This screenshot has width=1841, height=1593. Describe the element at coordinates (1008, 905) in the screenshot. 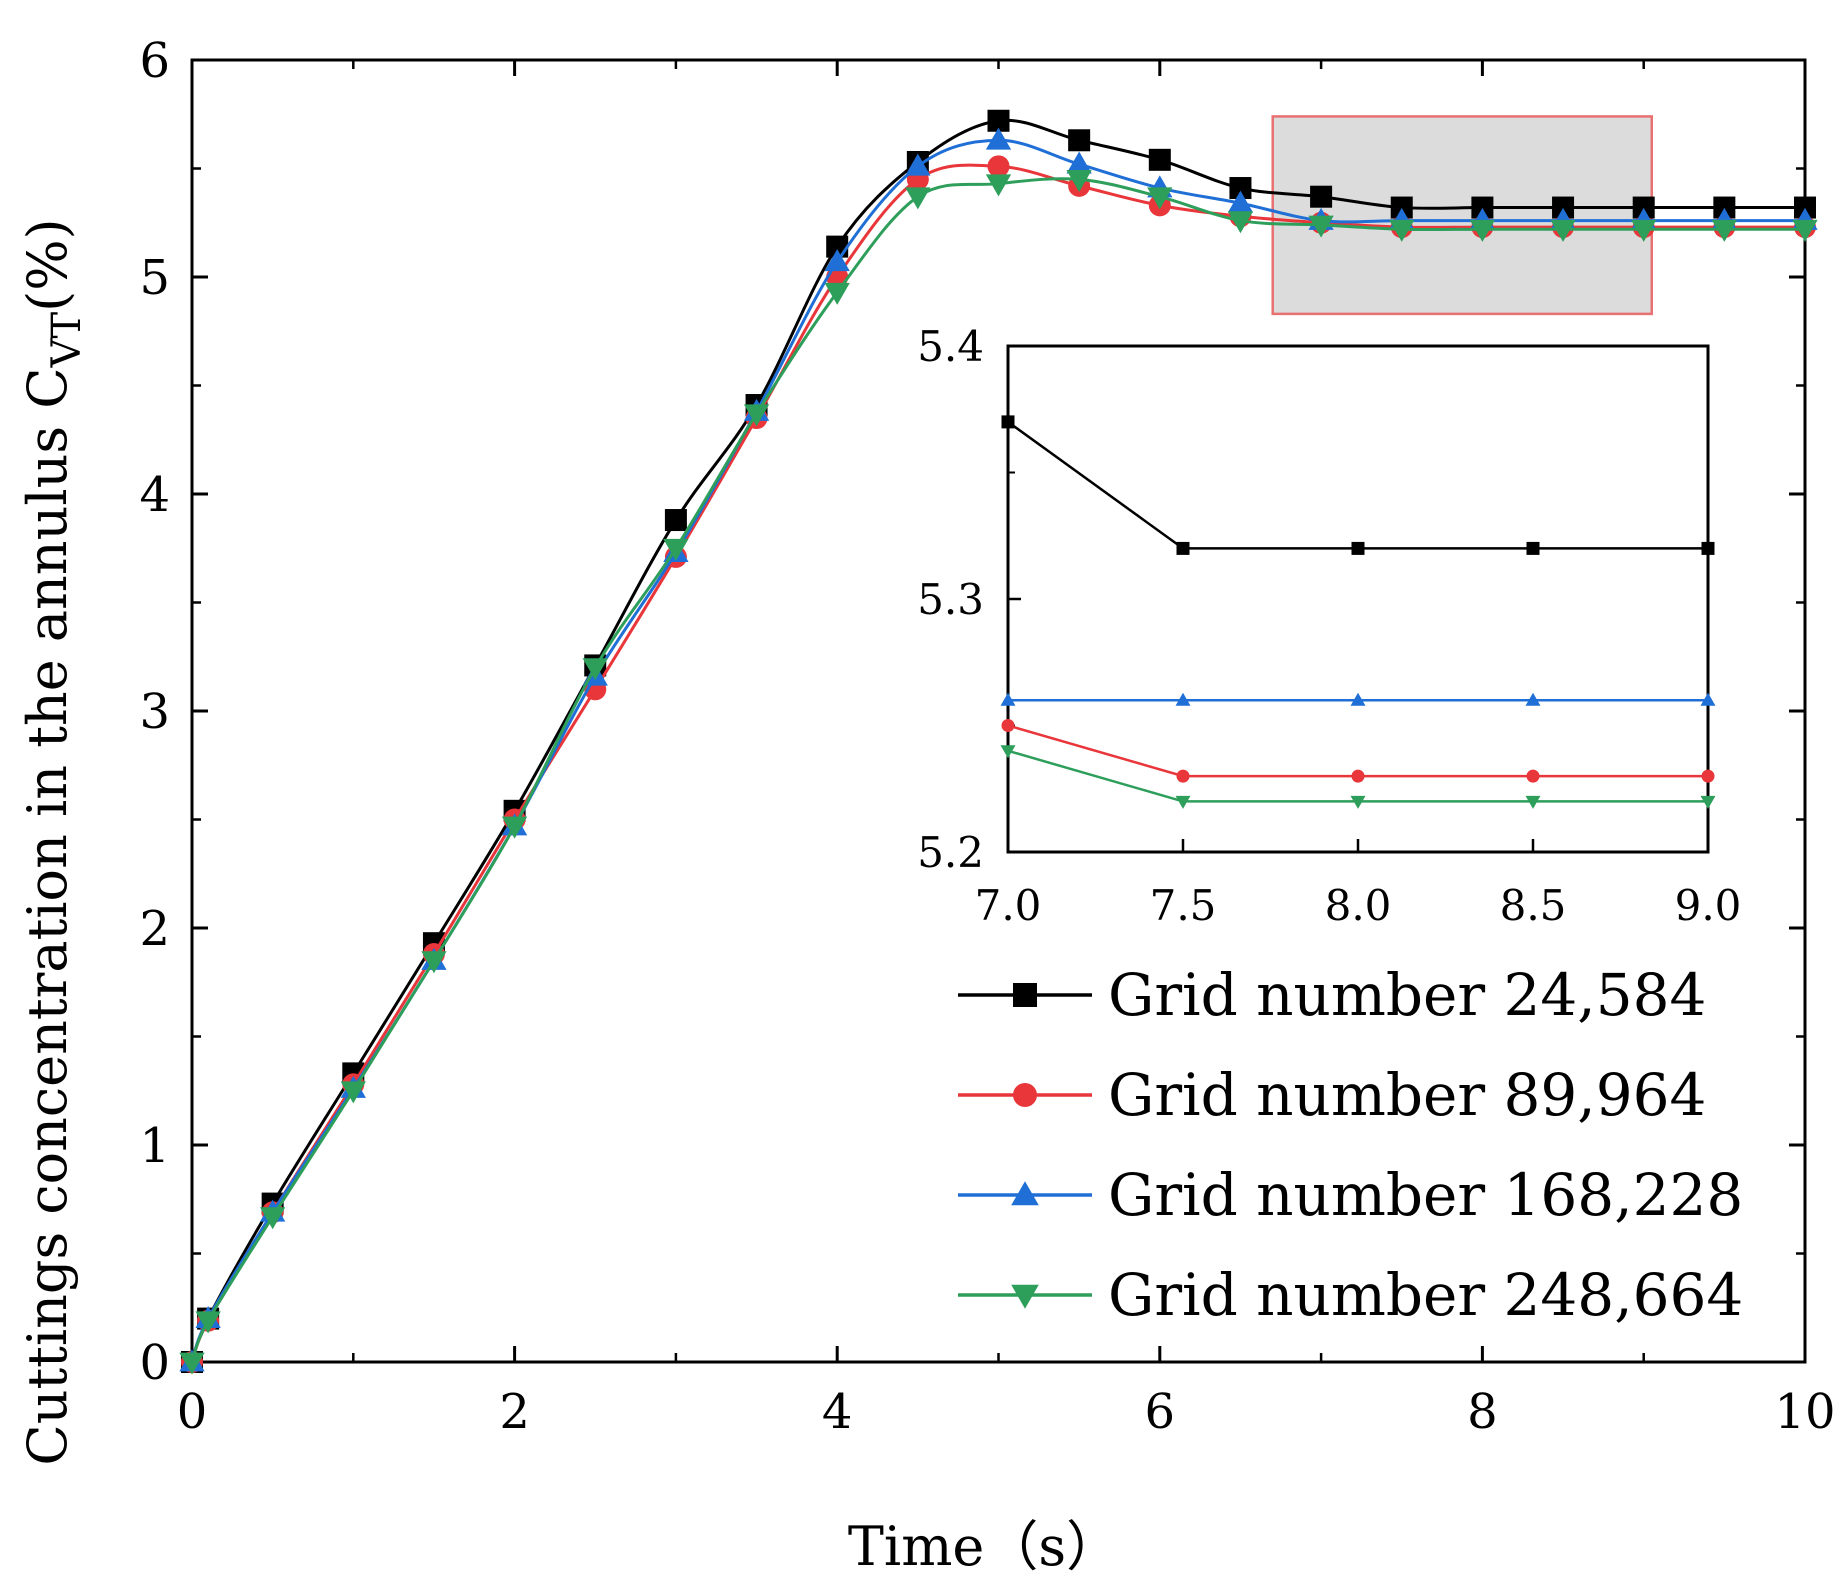

I see `inset-x-tick-label: 7.0` at that location.